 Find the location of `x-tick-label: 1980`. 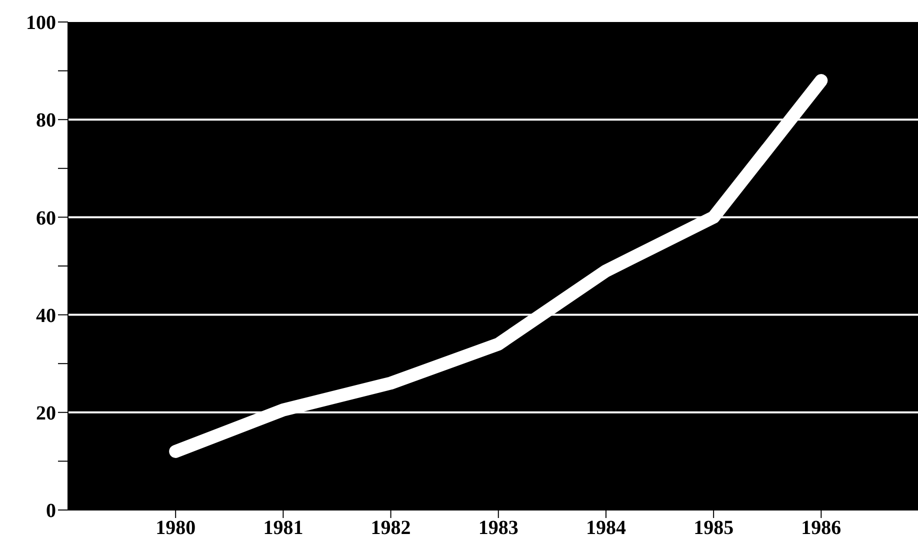

x-tick-label: 1980 is located at coordinates (176, 528).